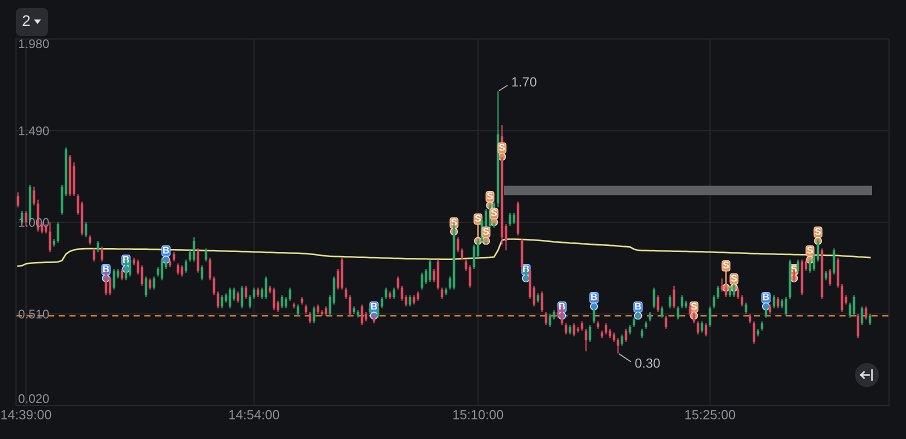  I want to click on series-label: B, so click(106, 268).